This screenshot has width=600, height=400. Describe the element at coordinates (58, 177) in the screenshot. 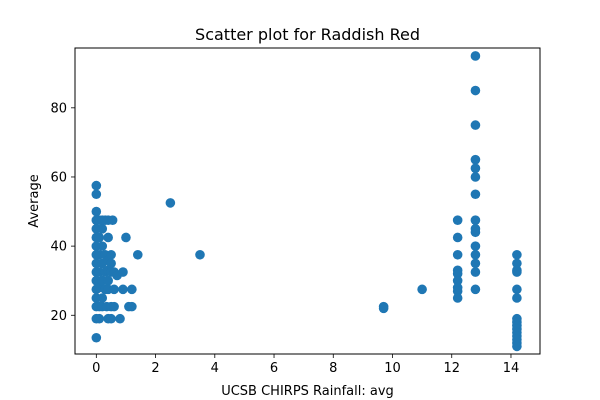

I see `y-tick-label: 60` at that location.